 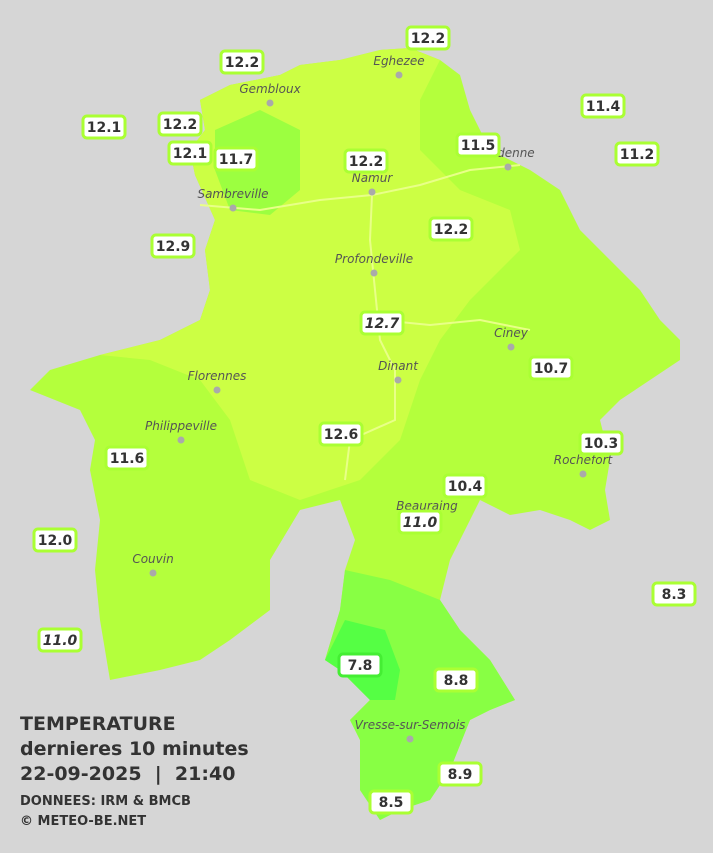 I want to click on station-value: 12.7, so click(x=382, y=324).